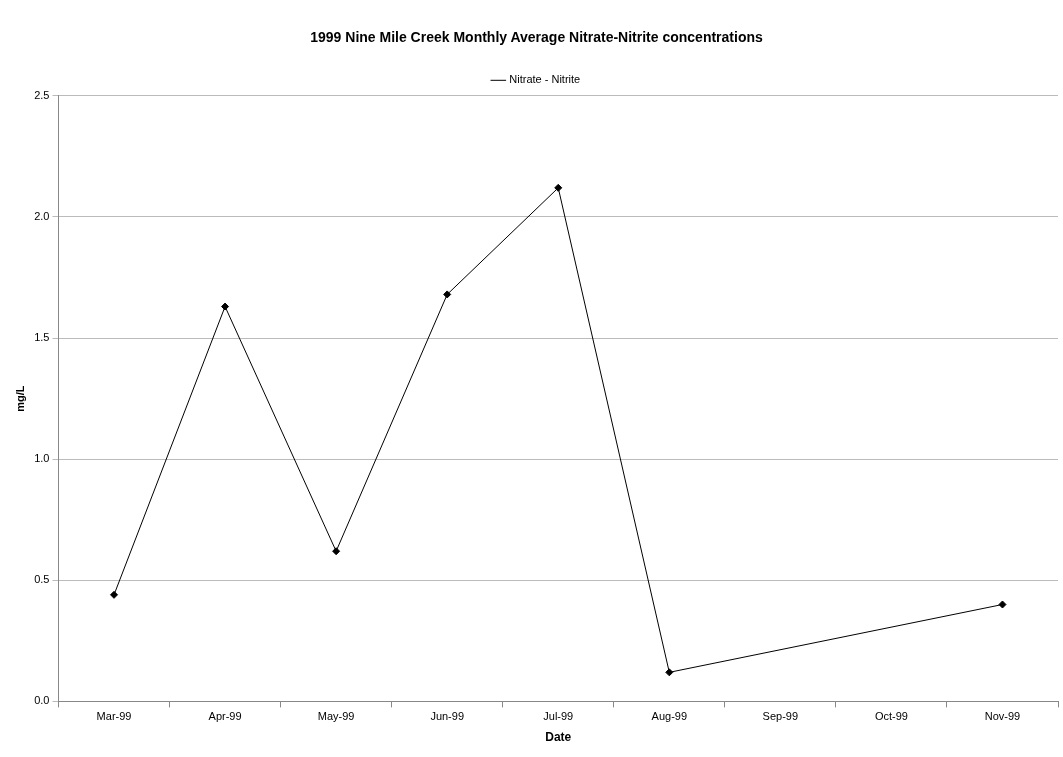  What do you see at coordinates (545, 79) in the screenshot?
I see `legend-label: Nitrate - Nitrite` at bounding box center [545, 79].